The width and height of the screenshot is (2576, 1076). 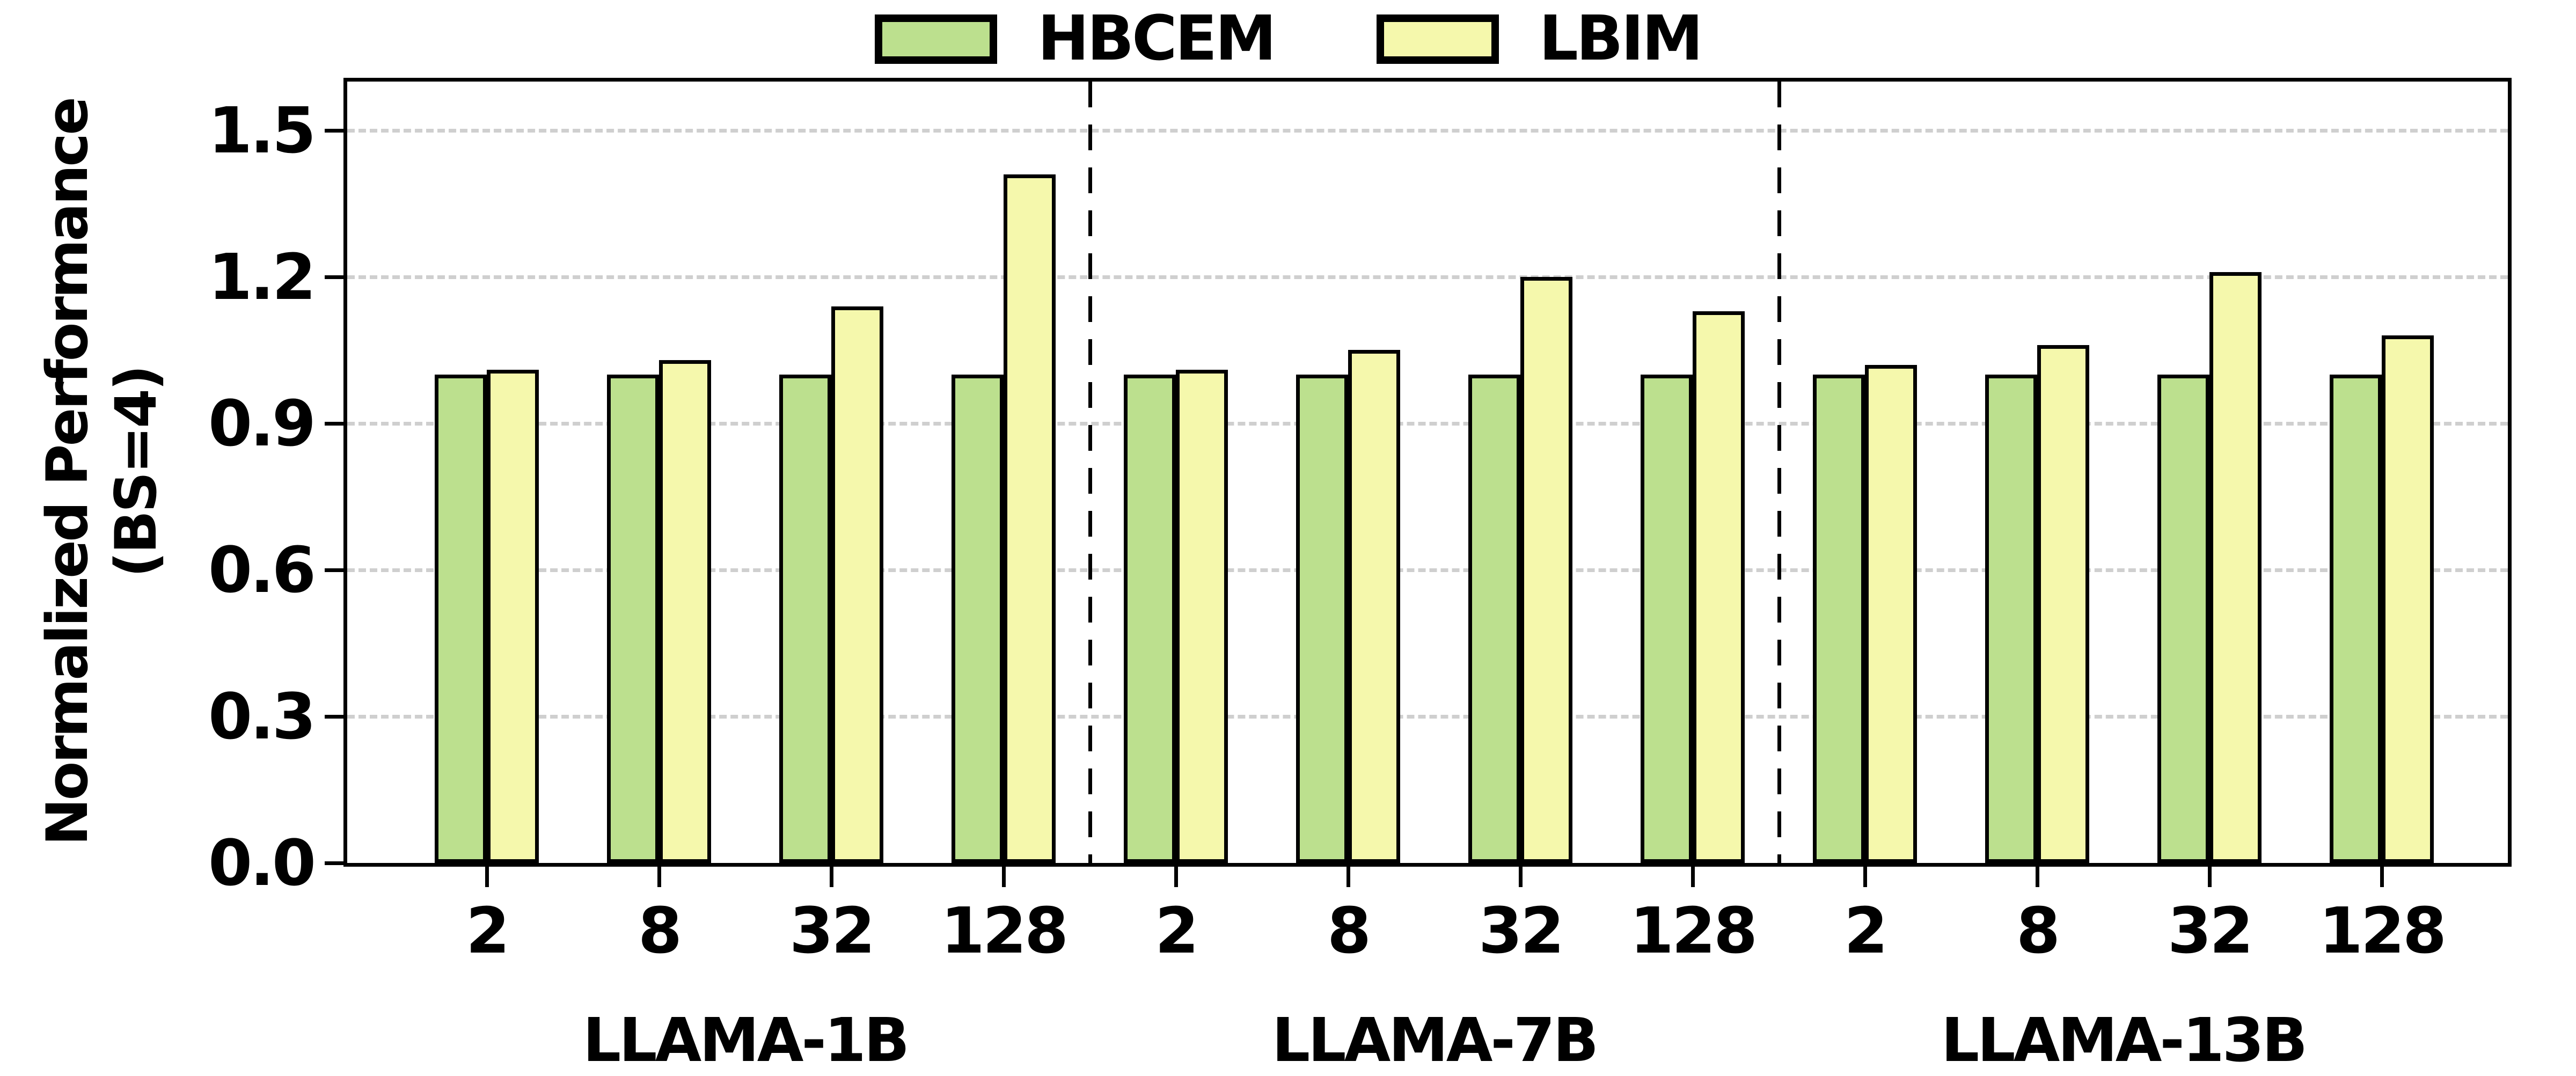 What do you see at coordinates (262, 130) in the screenshot?
I see `y-tick-label: 1.5` at bounding box center [262, 130].